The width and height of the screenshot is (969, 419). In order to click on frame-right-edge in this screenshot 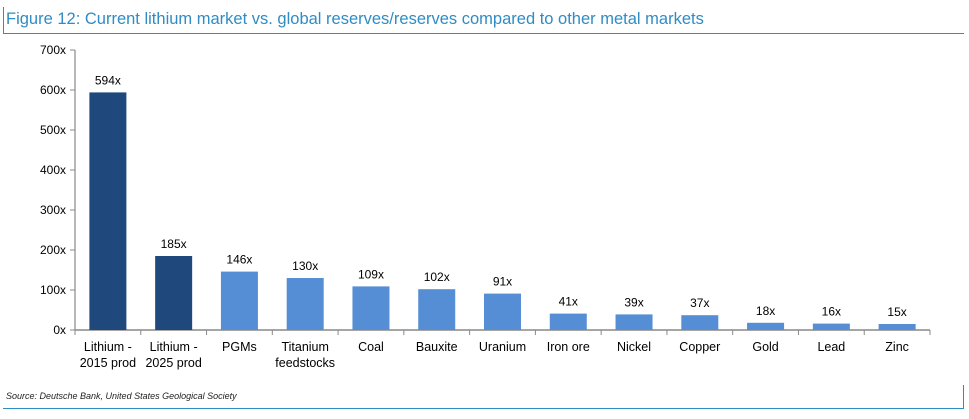, I will do `click(963, 396)`.